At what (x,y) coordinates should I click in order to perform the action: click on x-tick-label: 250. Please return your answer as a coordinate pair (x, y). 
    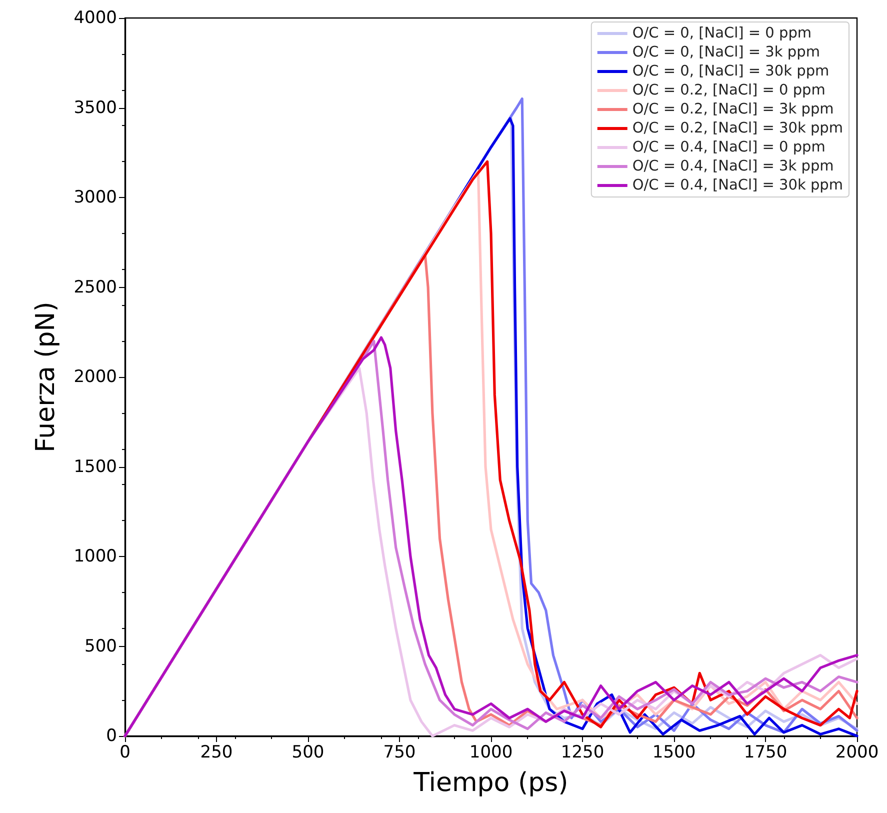
    Looking at the image, I should click on (216, 752).